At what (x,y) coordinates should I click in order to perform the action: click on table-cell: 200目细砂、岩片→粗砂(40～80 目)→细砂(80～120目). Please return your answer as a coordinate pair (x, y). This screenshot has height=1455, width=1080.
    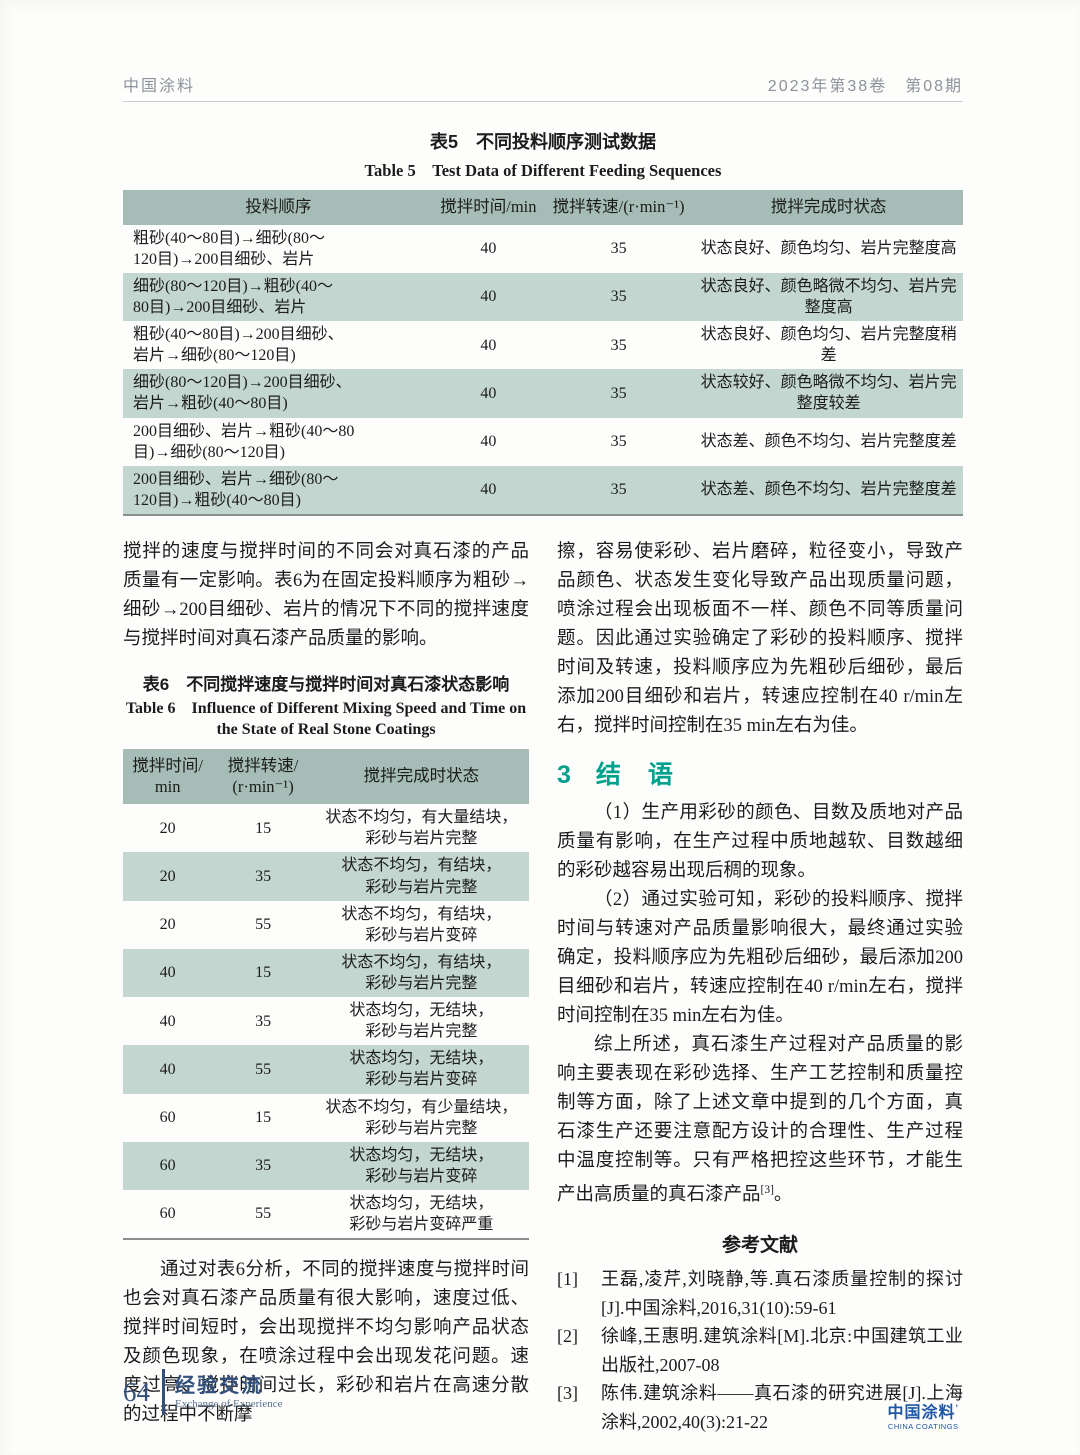
    Looking at the image, I should click on (244, 441).